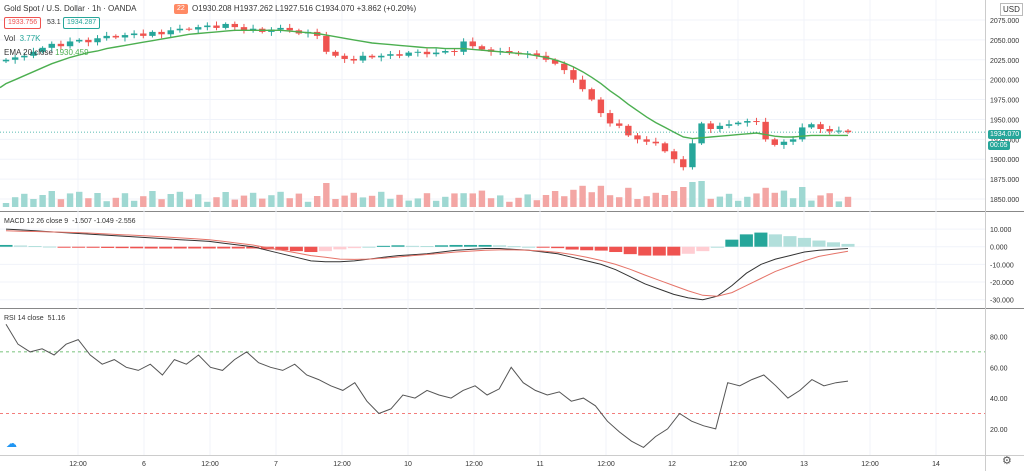 The image size is (1024, 471). I want to click on settings-gear-icon: ⚙, so click(1007, 461).